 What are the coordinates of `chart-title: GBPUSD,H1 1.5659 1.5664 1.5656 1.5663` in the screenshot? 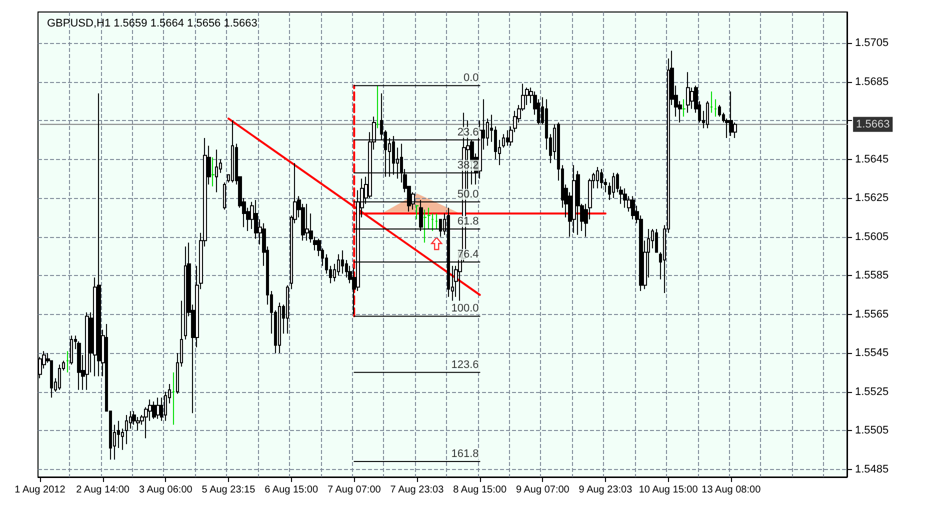 It's located at (152, 24).